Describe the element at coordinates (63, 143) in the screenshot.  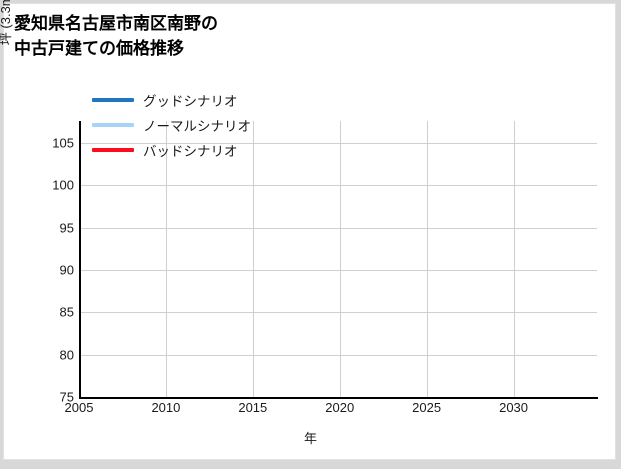
I see `y-tick-label: 105` at that location.